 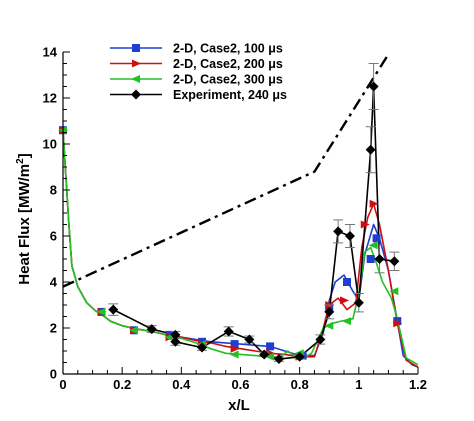 What do you see at coordinates (24, 155) in the screenshot?
I see `y-axis-title-end: ]` at bounding box center [24, 155].